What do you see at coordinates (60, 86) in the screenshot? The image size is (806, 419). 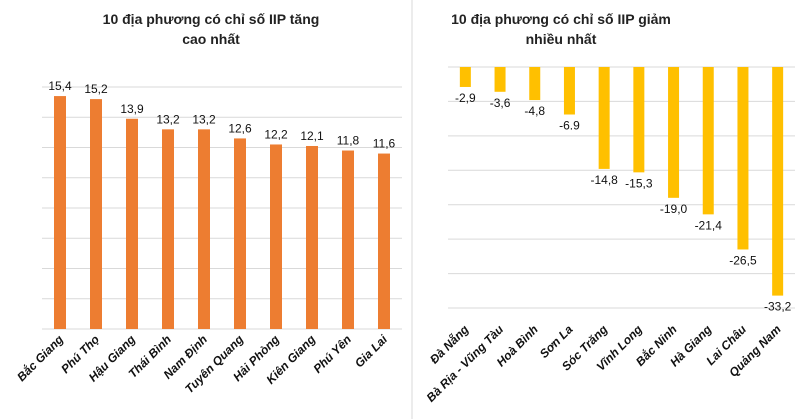 I see `data-label: 15,4` at bounding box center [60, 86].